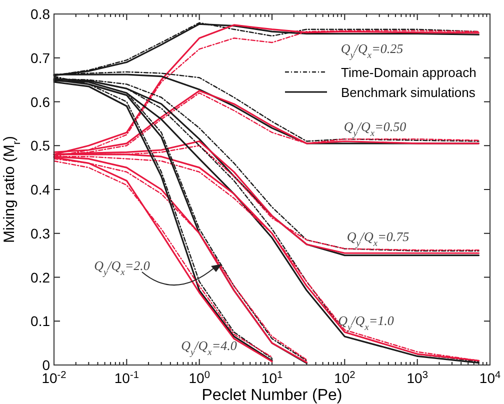 The height and width of the screenshot is (404, 504). What do you see at coordinates (408, 72) in the screenshot?
I see `legend-label: Time-Domain approach` at bounding box center [408, 72].